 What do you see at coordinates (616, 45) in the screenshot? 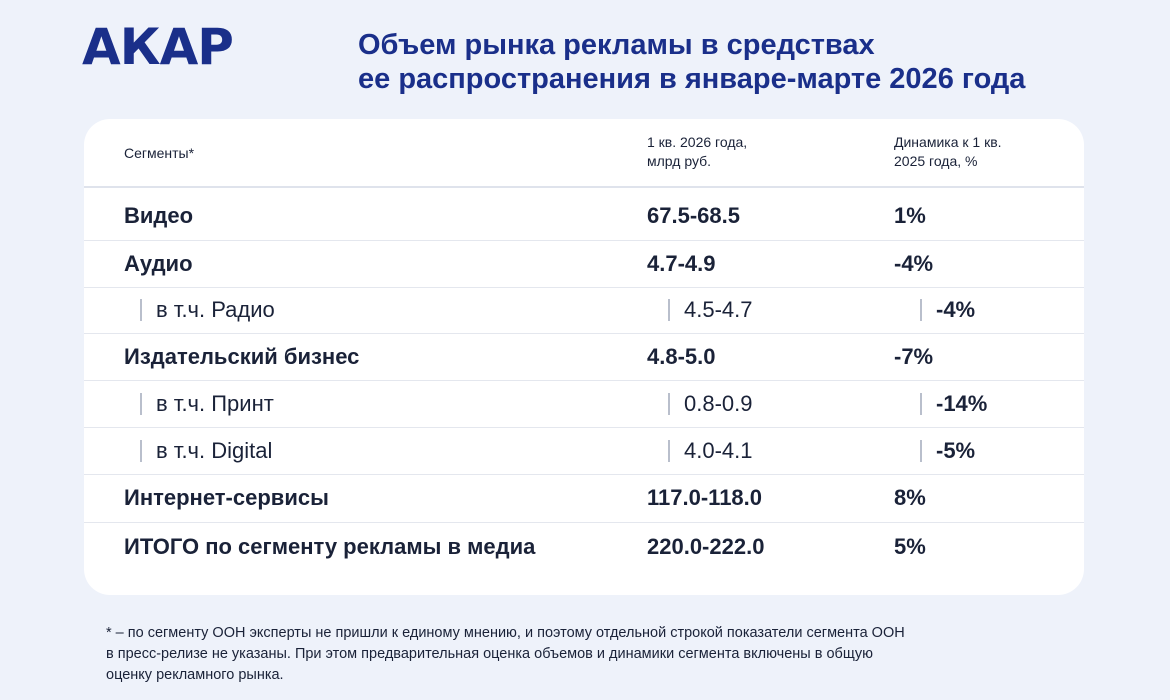
I see `page-title-line-1: Объем рынка рекламы в средствах` at bounding box center [616, 45].